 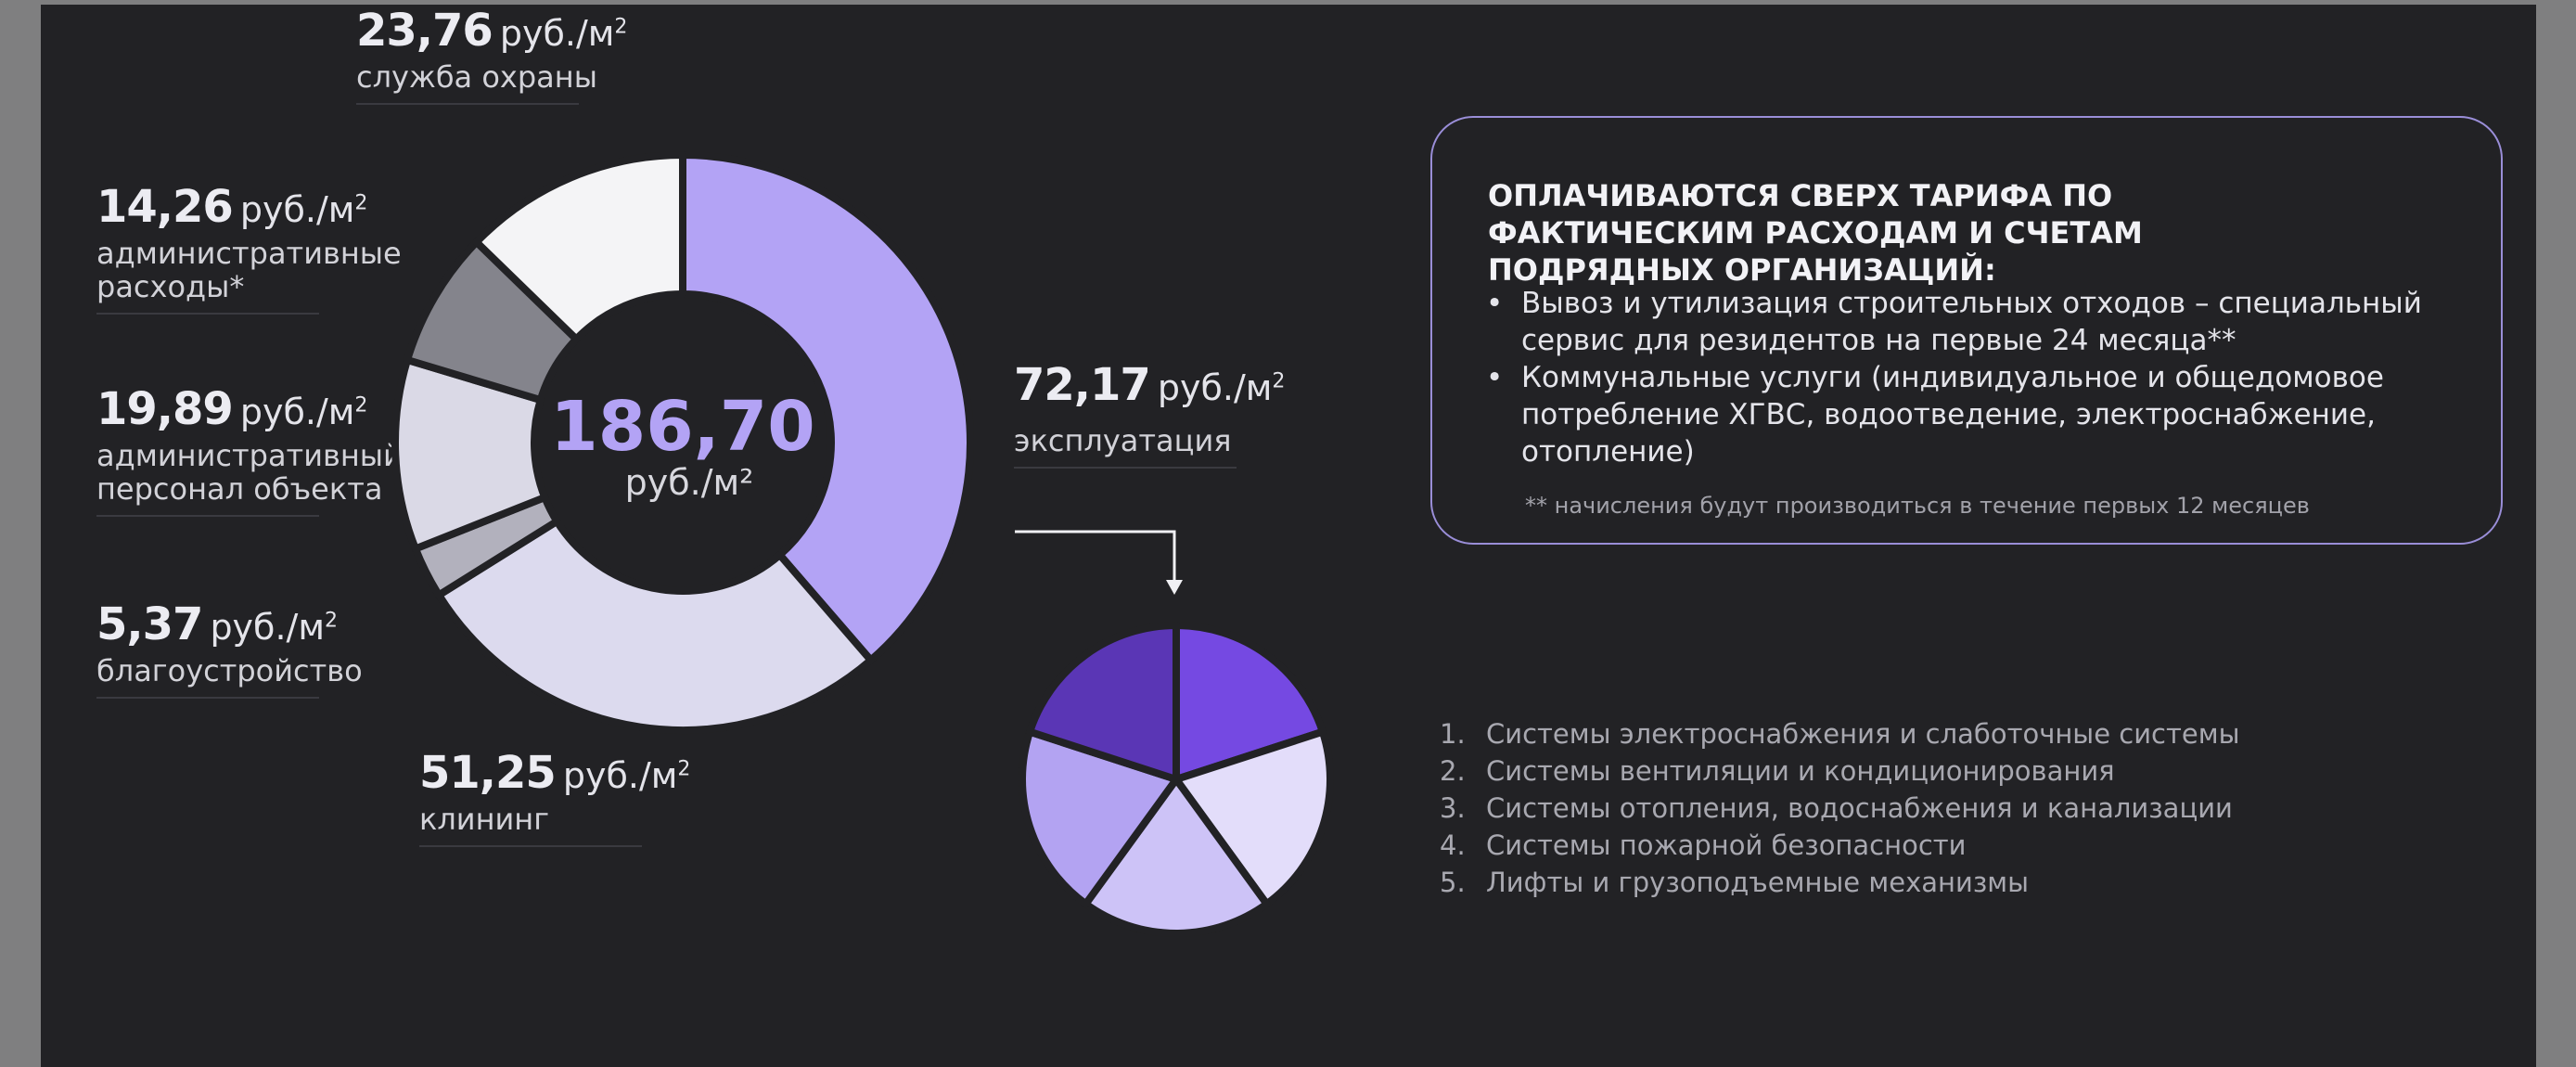 I want to click on list-item: 2. Системы вентиляции и кондиционирования, so click(x=1777, y=771).